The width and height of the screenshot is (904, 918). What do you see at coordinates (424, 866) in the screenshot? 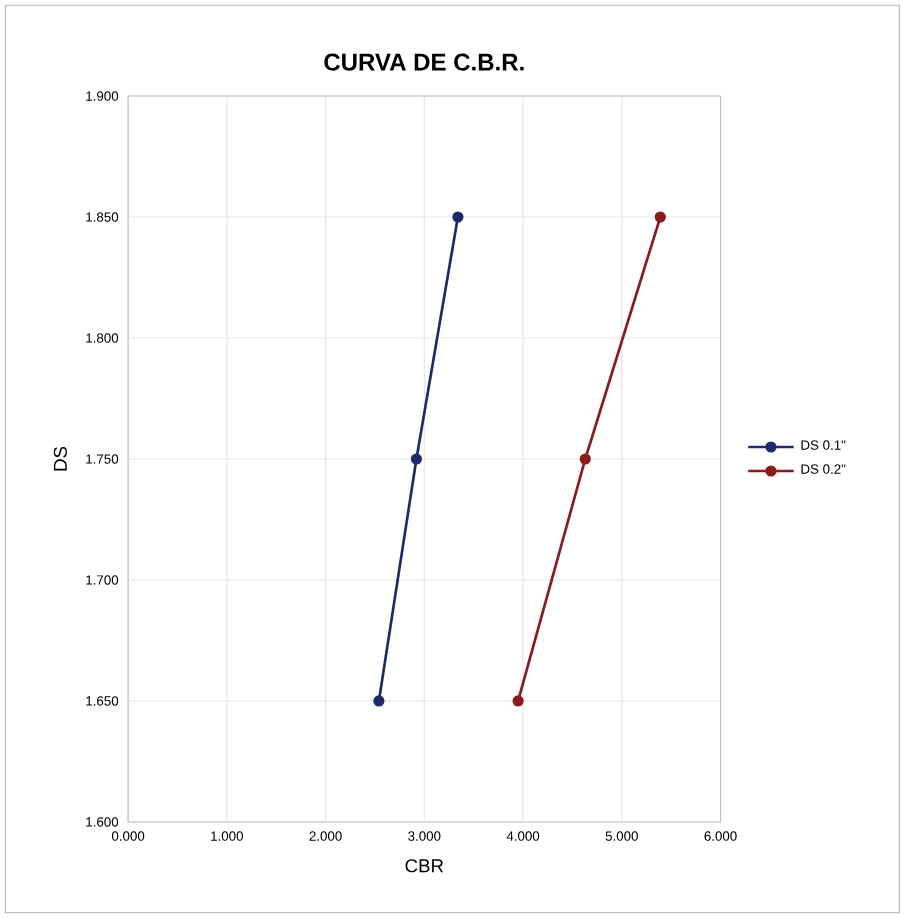
I see `x-axis-title: CBR` at bounding box center [424, 866].